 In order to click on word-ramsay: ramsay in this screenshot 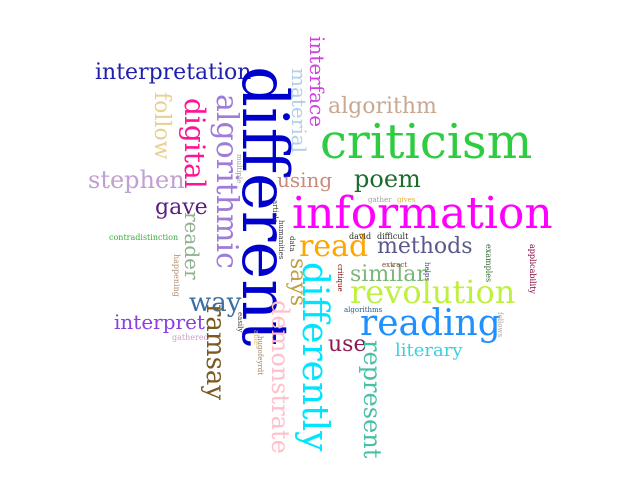, I will do `click(215, 352)`.